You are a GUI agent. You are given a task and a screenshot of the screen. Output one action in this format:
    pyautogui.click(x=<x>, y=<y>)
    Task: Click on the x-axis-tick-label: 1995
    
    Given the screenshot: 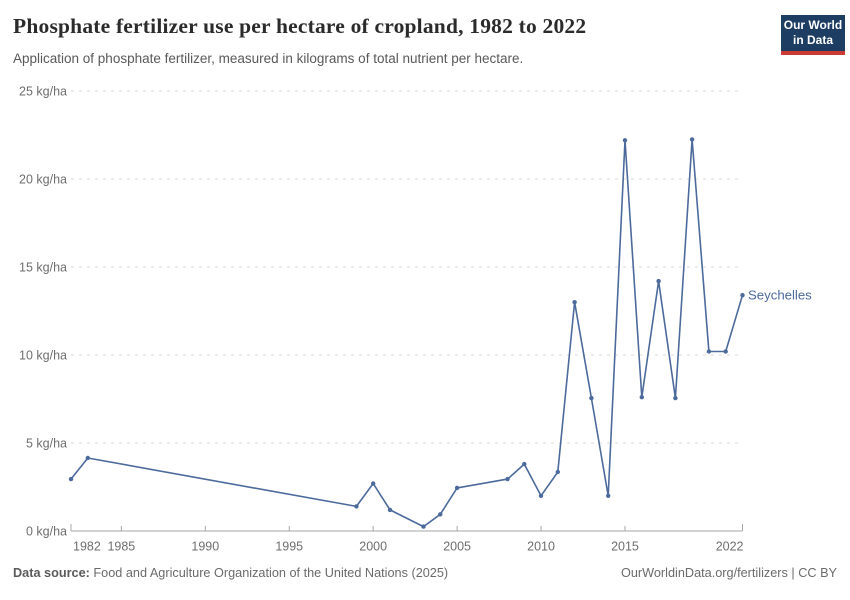 What is the action you would take?
    pyautogui.click(x=289, y=547)
    